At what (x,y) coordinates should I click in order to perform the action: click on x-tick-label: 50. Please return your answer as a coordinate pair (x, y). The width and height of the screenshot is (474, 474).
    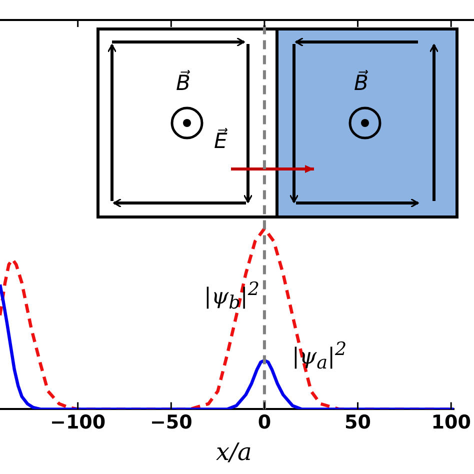
    Looking at the image, I should click on (357, 423).